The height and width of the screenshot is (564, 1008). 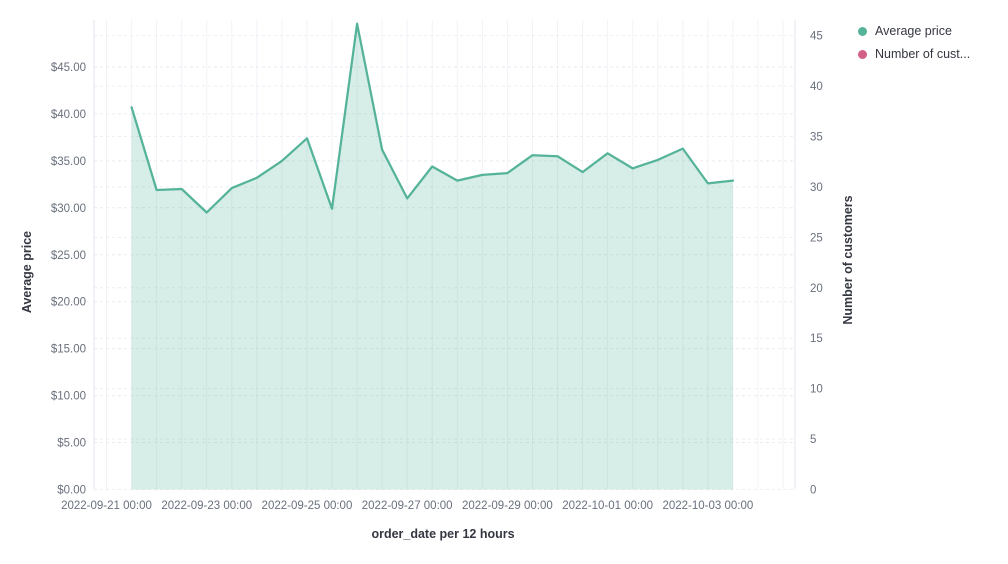 I want to click on left-axis-tick-label: $0.00, so click(x=71, y=491).